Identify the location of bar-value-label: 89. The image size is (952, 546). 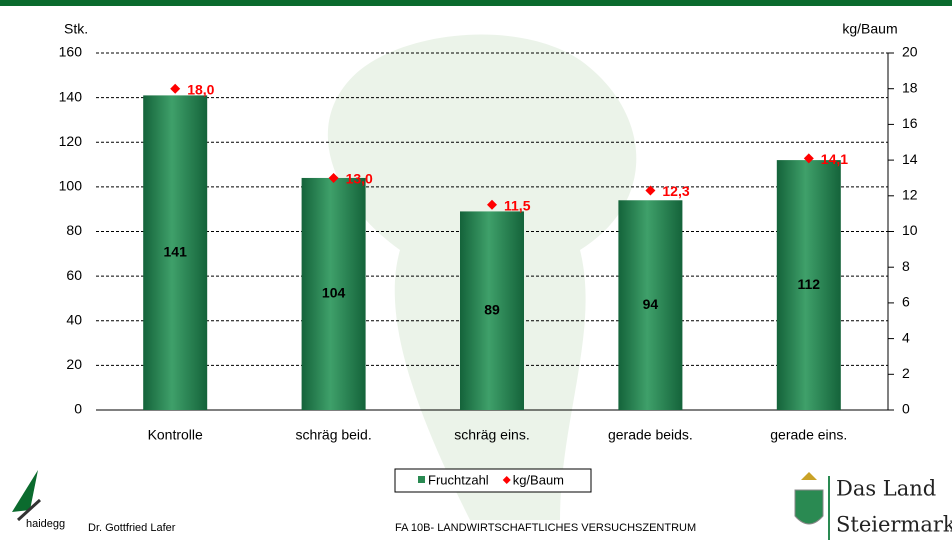
(492, 309).